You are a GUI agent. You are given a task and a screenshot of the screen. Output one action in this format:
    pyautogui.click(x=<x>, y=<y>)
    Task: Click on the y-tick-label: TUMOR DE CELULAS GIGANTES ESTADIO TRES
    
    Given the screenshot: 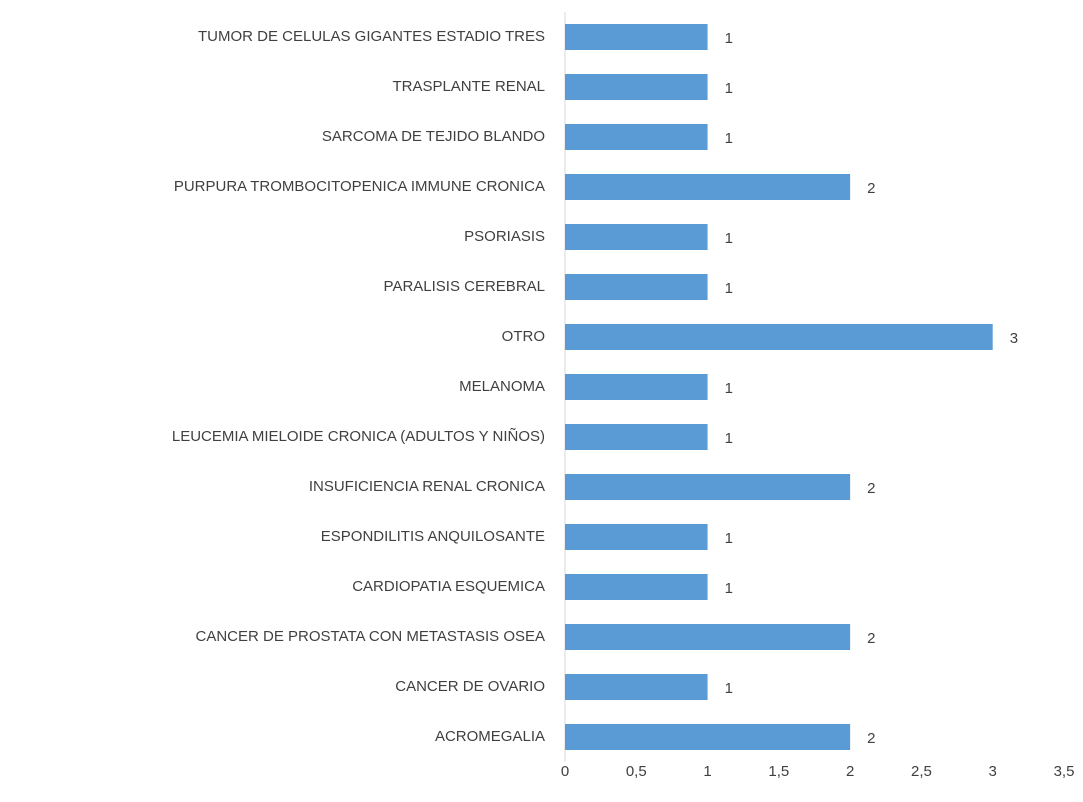 What is the action you would take?
    pyautogui.click(x=371, y=36)
    